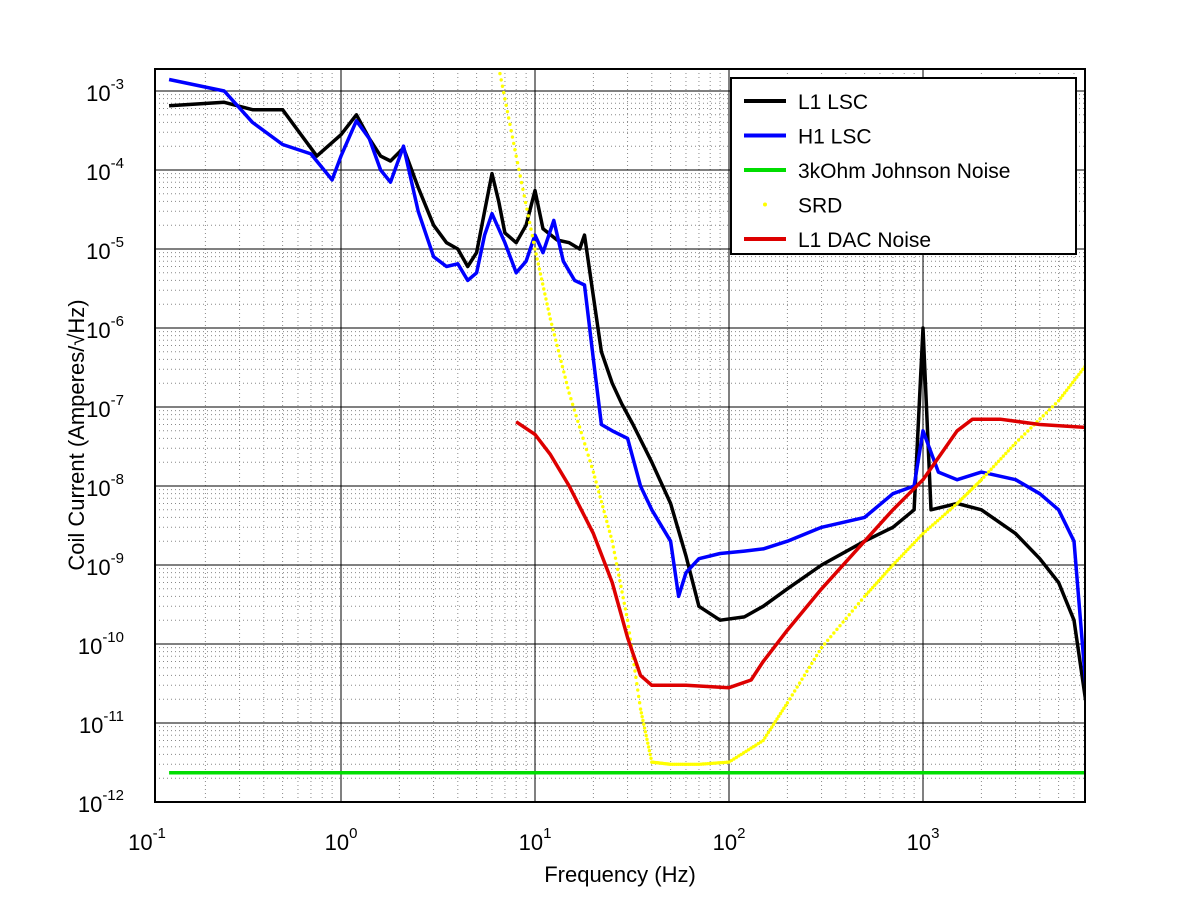 The width and height of the screenshot is (1200, 900). What do you see at coordinates (864, 240) in the screenshot?
I see `legend-label: L1 DAC Noise` at bounding box center [864, 240].